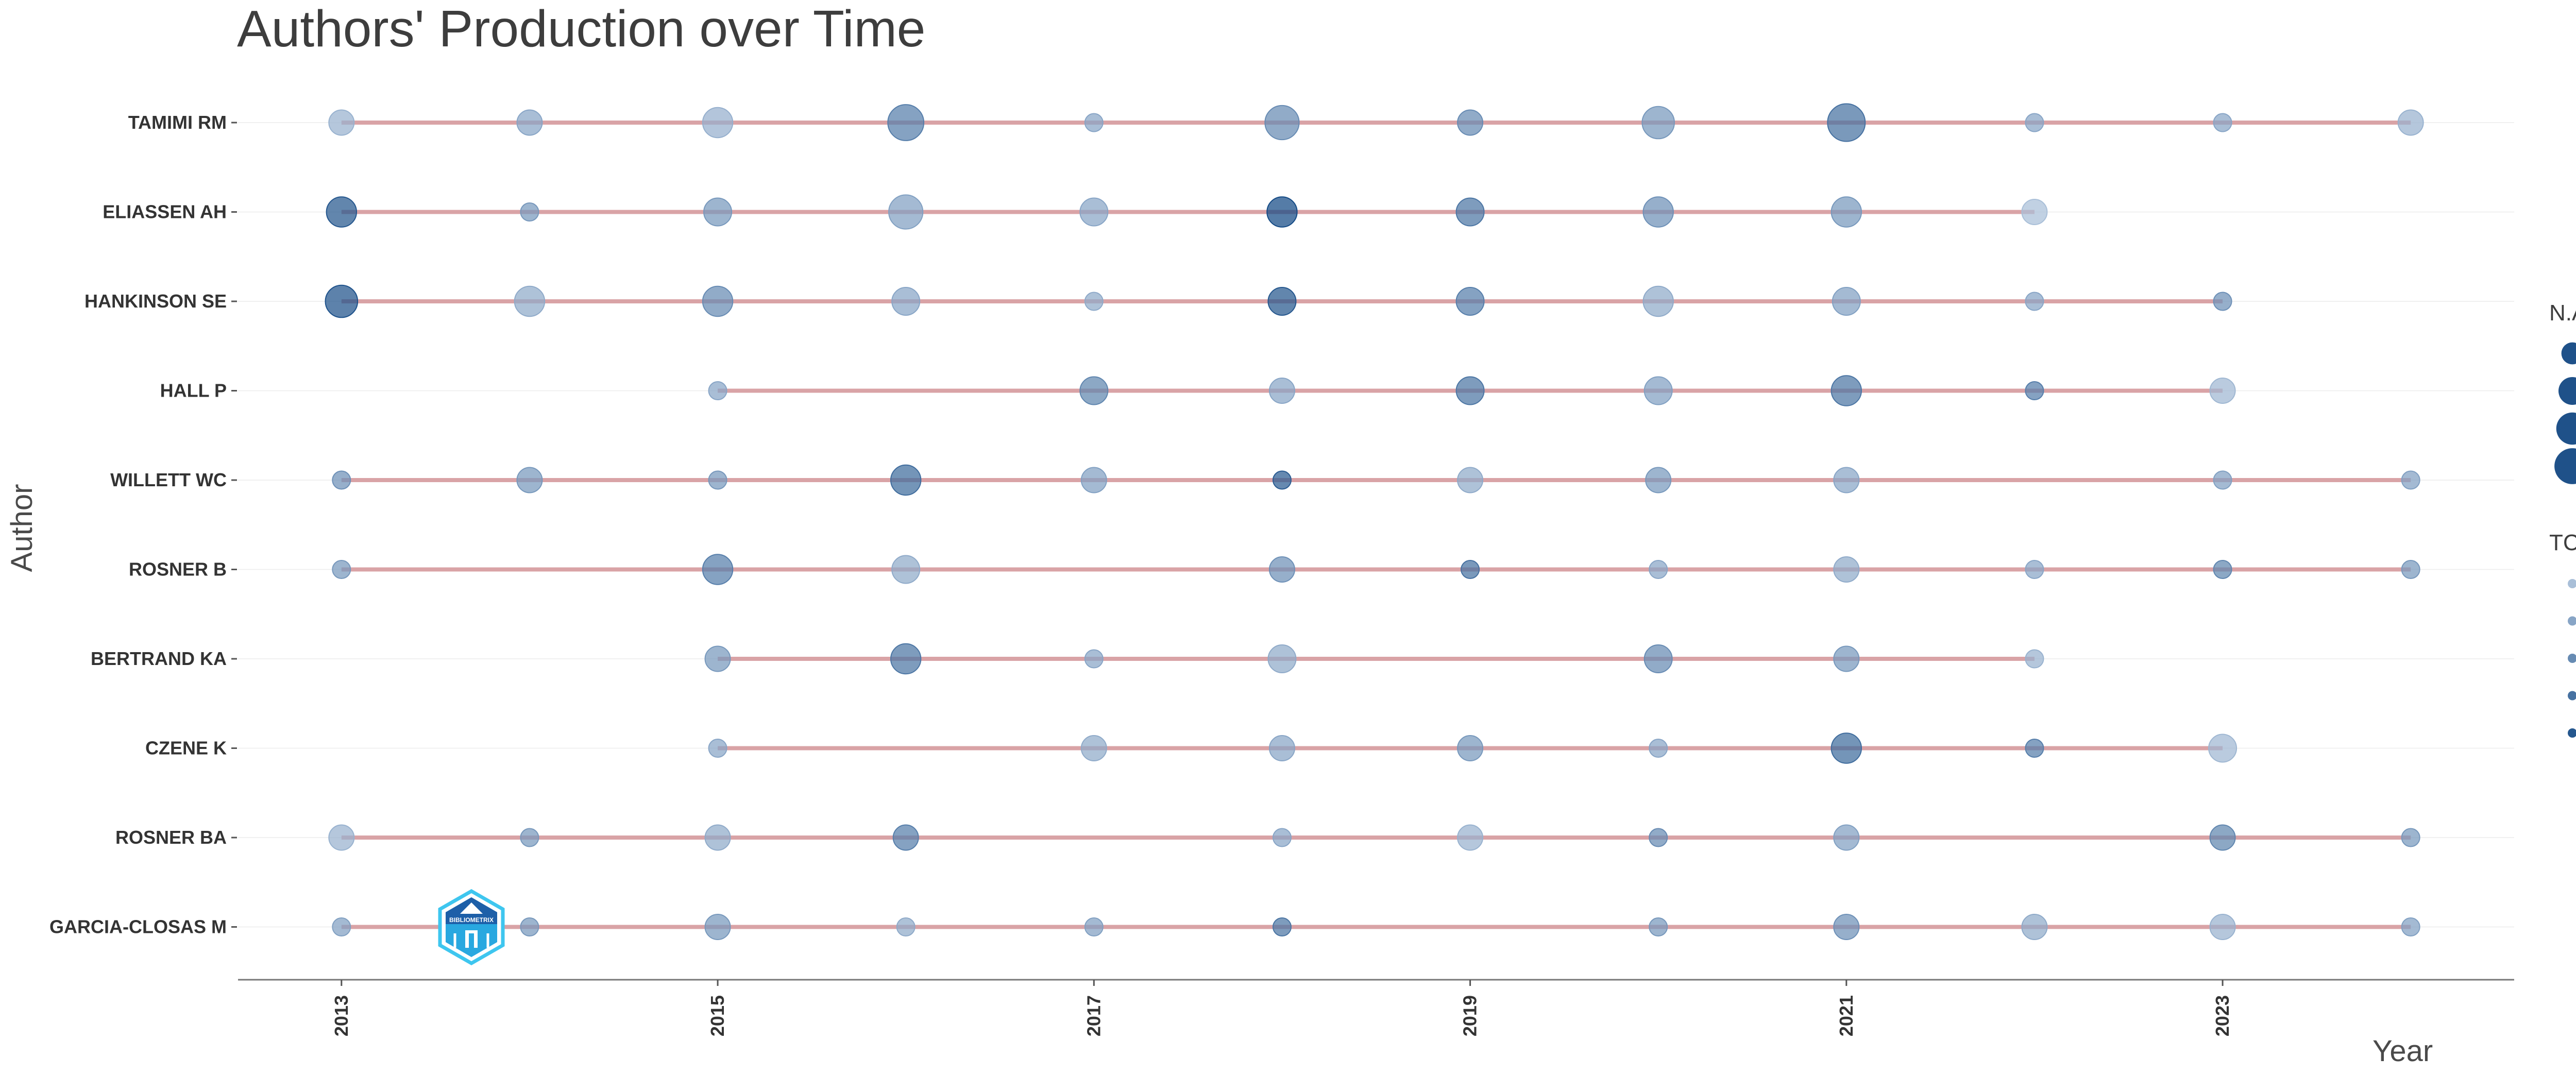 This screenshot has height=1074, width=2576. What do you see at coordinates (138, 926) in the screenshot?
I see `author-label: GARCIA-CLOSAS M` at bounding box center [138, 926].